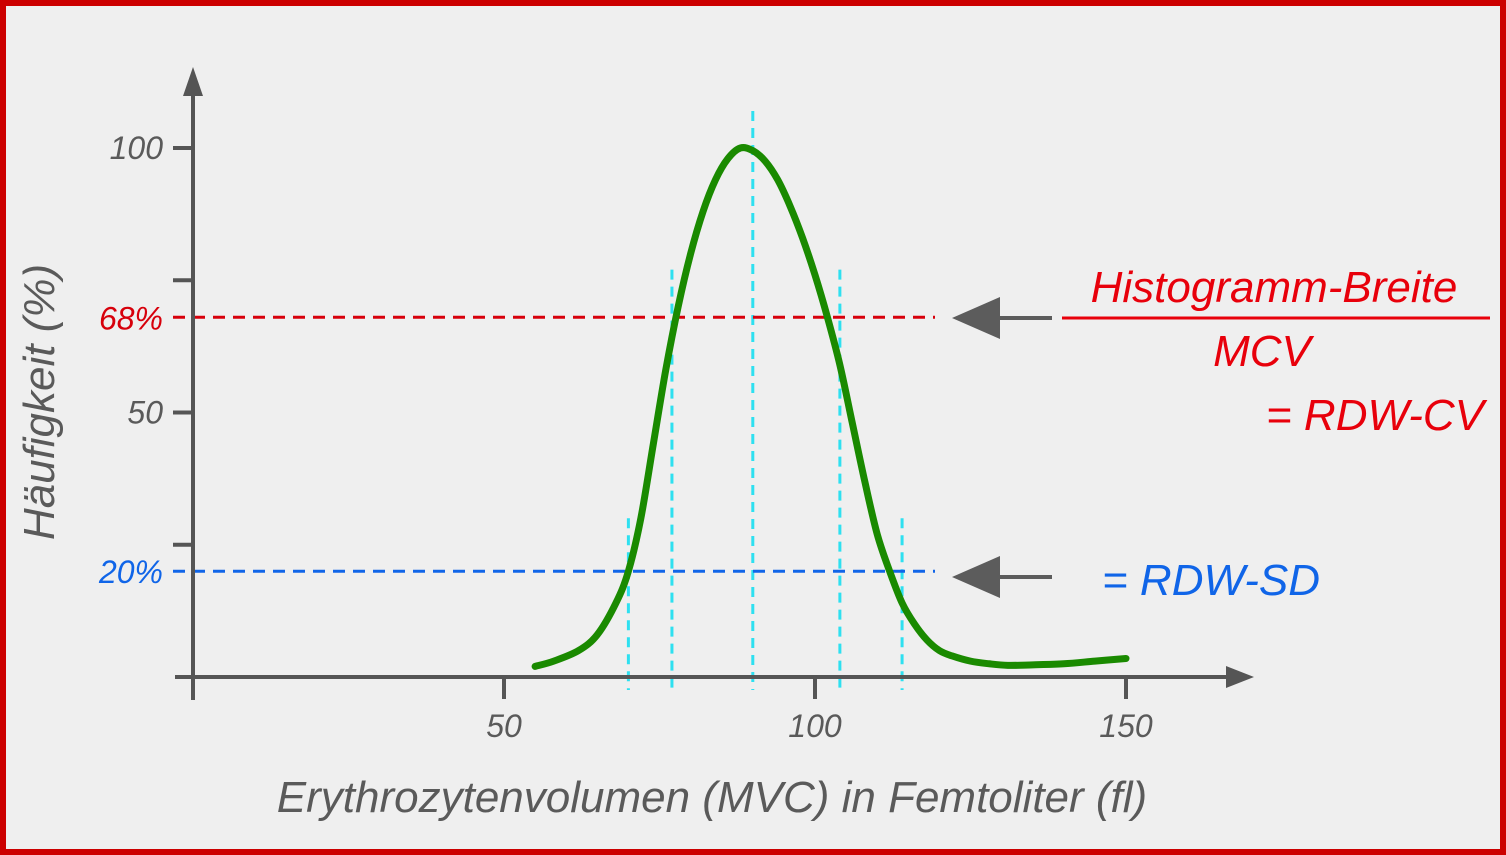 Image resolution: width=1506 pixels, height=855 pixels. Describe the element at coordinates (1274, 287) in the screenshot. I see `annotation-numerator: Histogramm-Breite` at that location.